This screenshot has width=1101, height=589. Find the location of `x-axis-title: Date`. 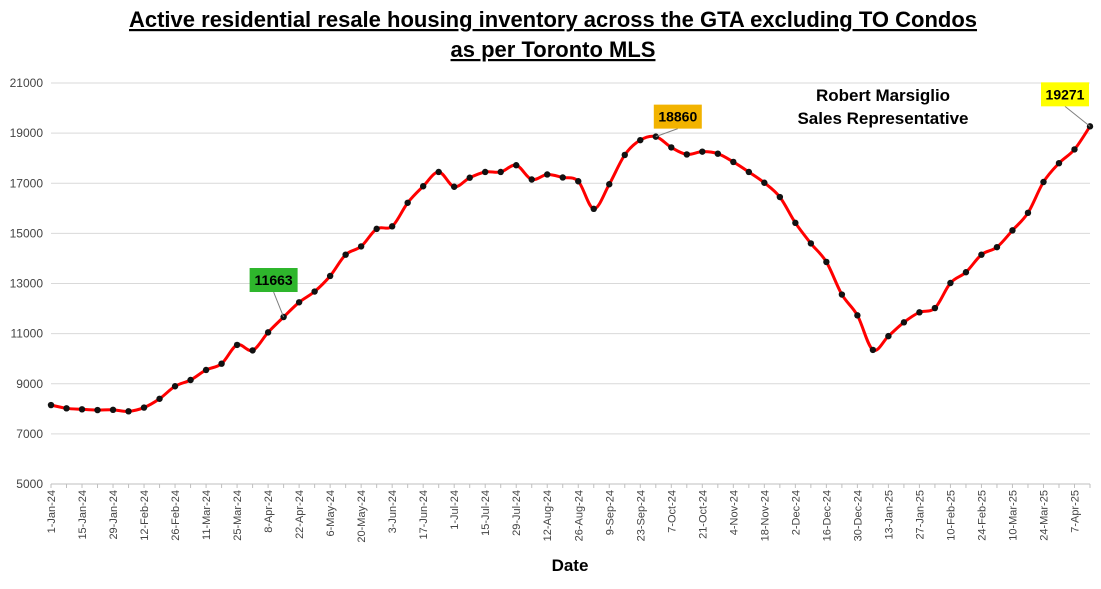

x-axis-title: Date is located at coordinates (570, 565).